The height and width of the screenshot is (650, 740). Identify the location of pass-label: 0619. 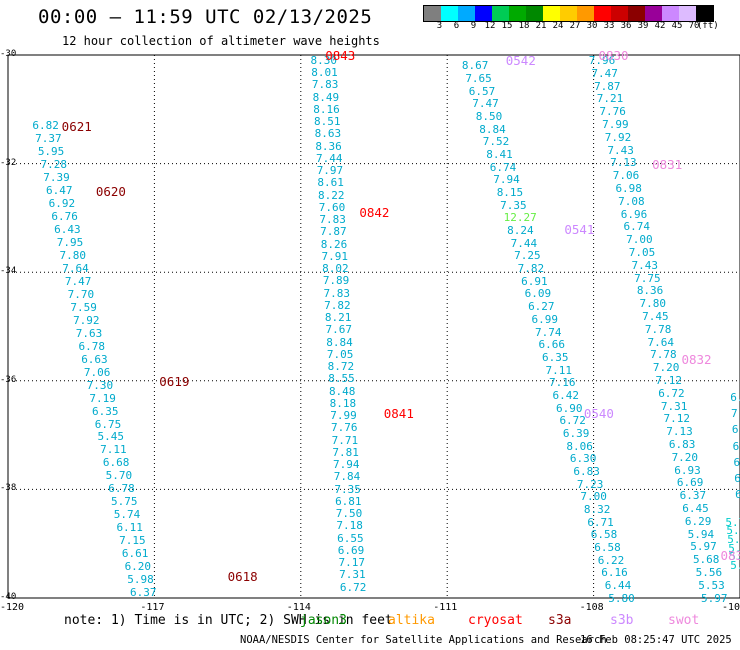
(174, 381).